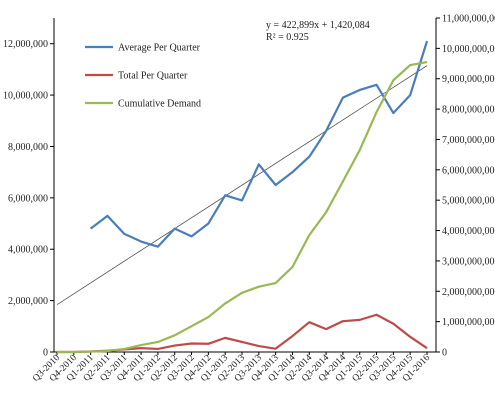  What do you see at coordinates (468, 261) in the screenshot?
I see `right-tick-label: 3,000,000,000` at bounding box center [468, 261].